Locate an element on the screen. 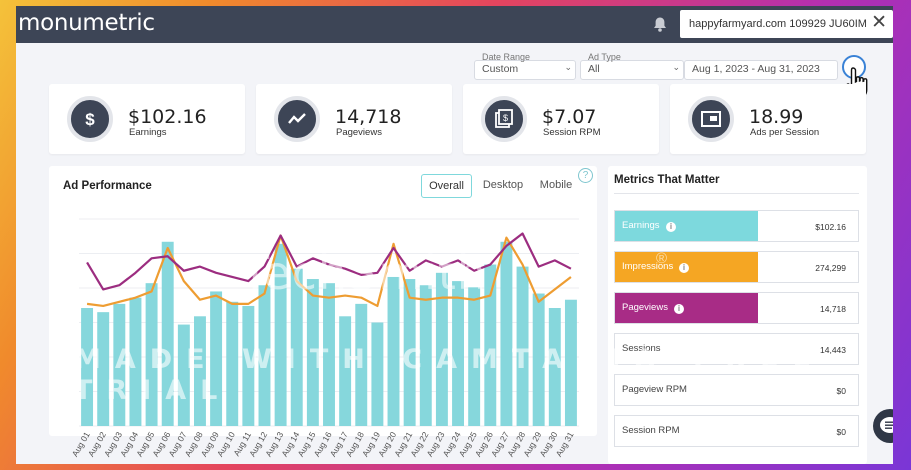 This screenshot has height=470, width=911. tab-mobile: Mobile is located at coordinates (556, 185).